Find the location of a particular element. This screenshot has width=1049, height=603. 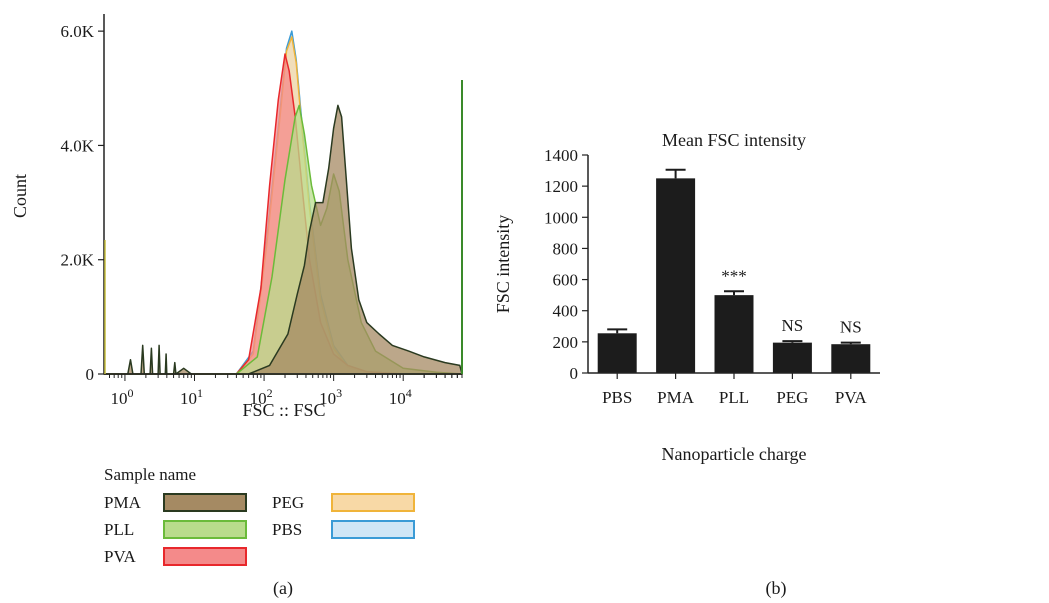

panel-label-a: (a) is located at coordinates (283, 588).